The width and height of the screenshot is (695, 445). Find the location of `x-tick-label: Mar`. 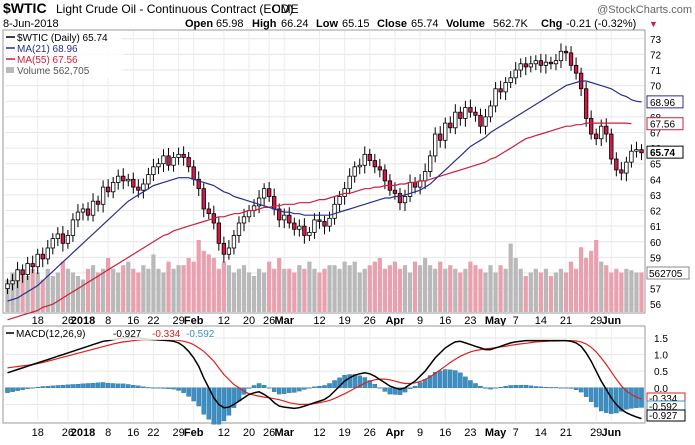

x-tick-label: Mar is located at coordinates (284, 321).